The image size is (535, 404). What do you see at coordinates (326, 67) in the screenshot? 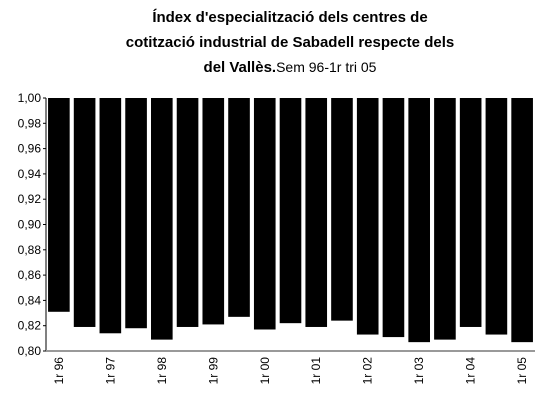
I see `chart-subtitle: Sem 96-1r tri 05` at bounding box center [326, 67].